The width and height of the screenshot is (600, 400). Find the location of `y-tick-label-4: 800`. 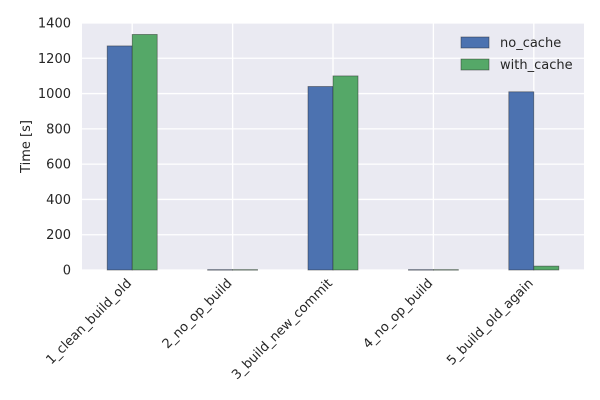

y-tick-label-4: 800 is located at coordinates (58, 129).